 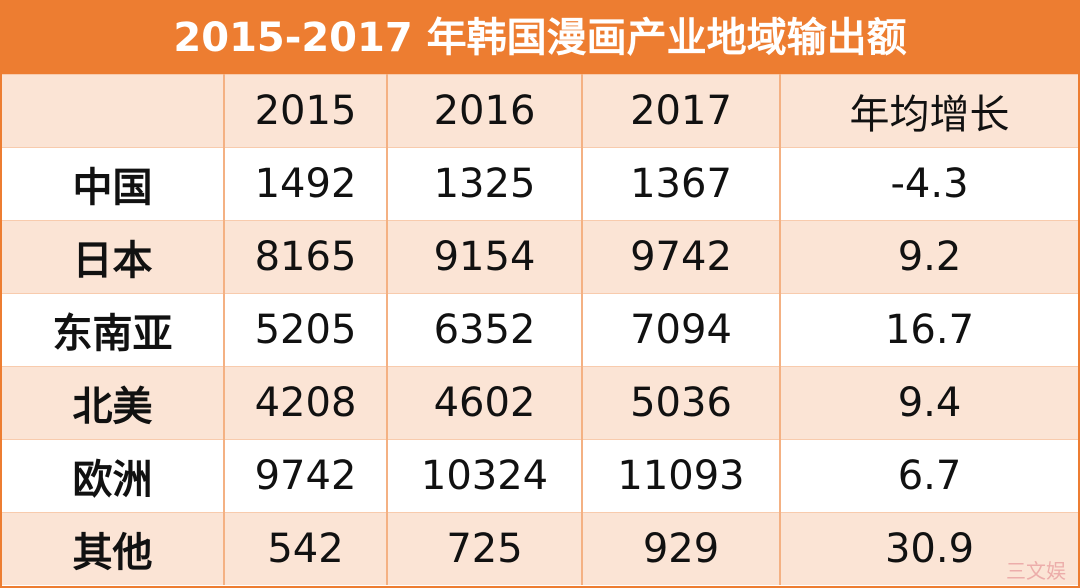 What do you see at coordinates (680, 111) in the screenshot?
I see `table-cell: 2017` at bounding box center [680, 111].